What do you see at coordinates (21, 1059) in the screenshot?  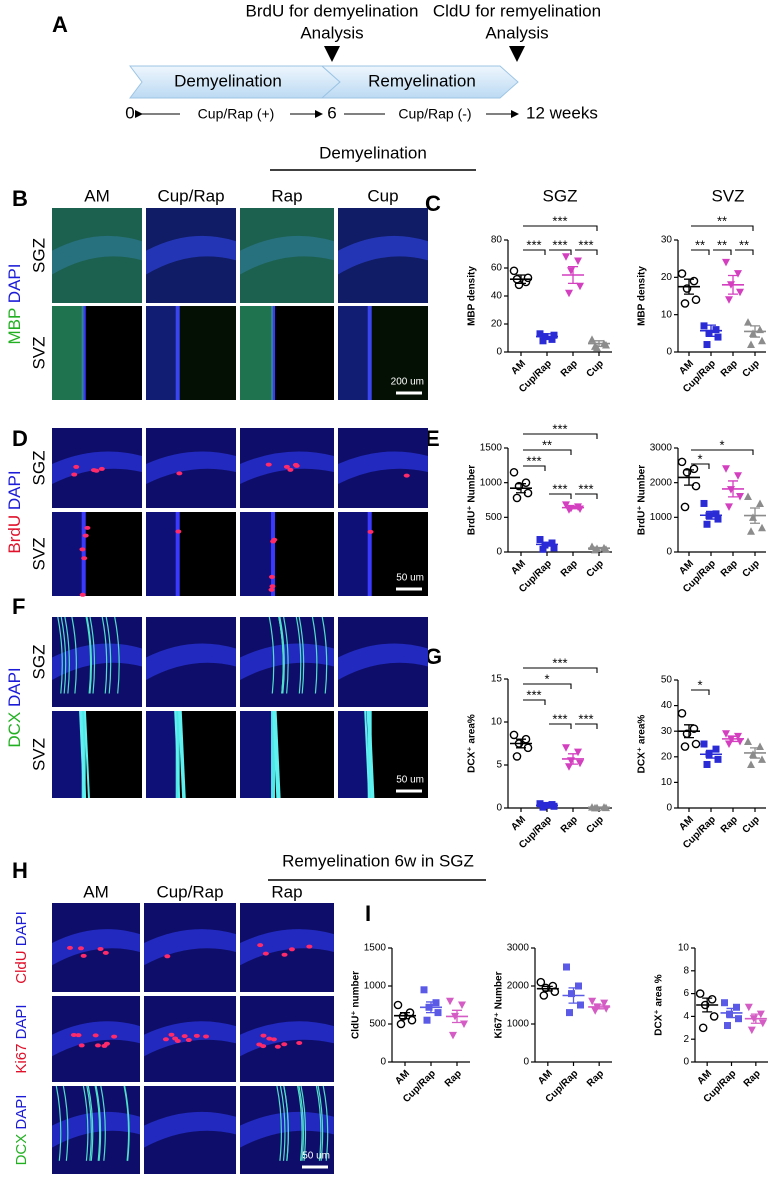 I see `stain-marker: Ki67` at bounding box center [21, 1059].